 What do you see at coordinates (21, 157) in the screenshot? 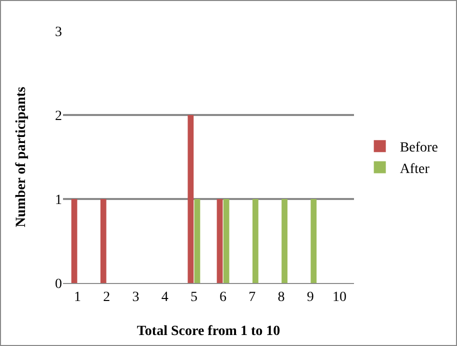
I see `y-axis-title: Number of participants` at bounding box center [21, 157].